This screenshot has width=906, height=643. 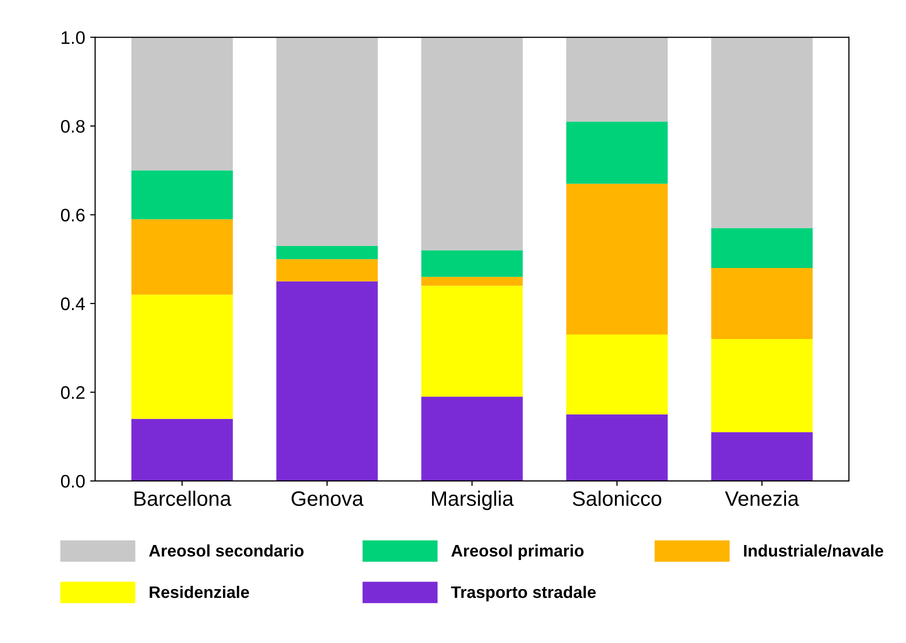 What do you see at coordinates (73, 37) in the screenshot?
I see `y-tick-label: 1.0` at bounding box center [73, 37].